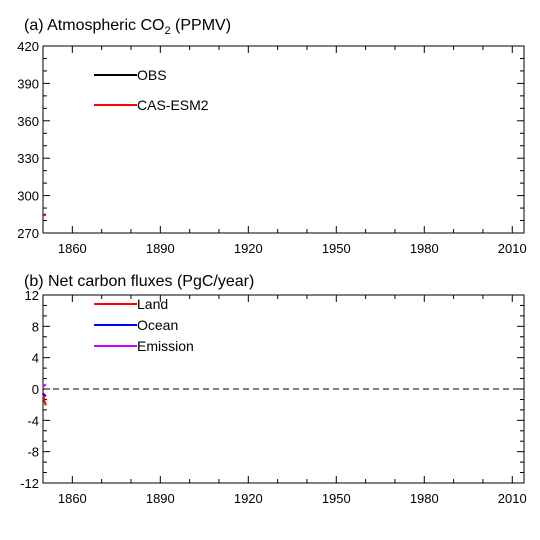 The image size is (540, 540). Describe the element at coordinates (152, 304) in the screenshot. I see `legend-label: Land` at that location.